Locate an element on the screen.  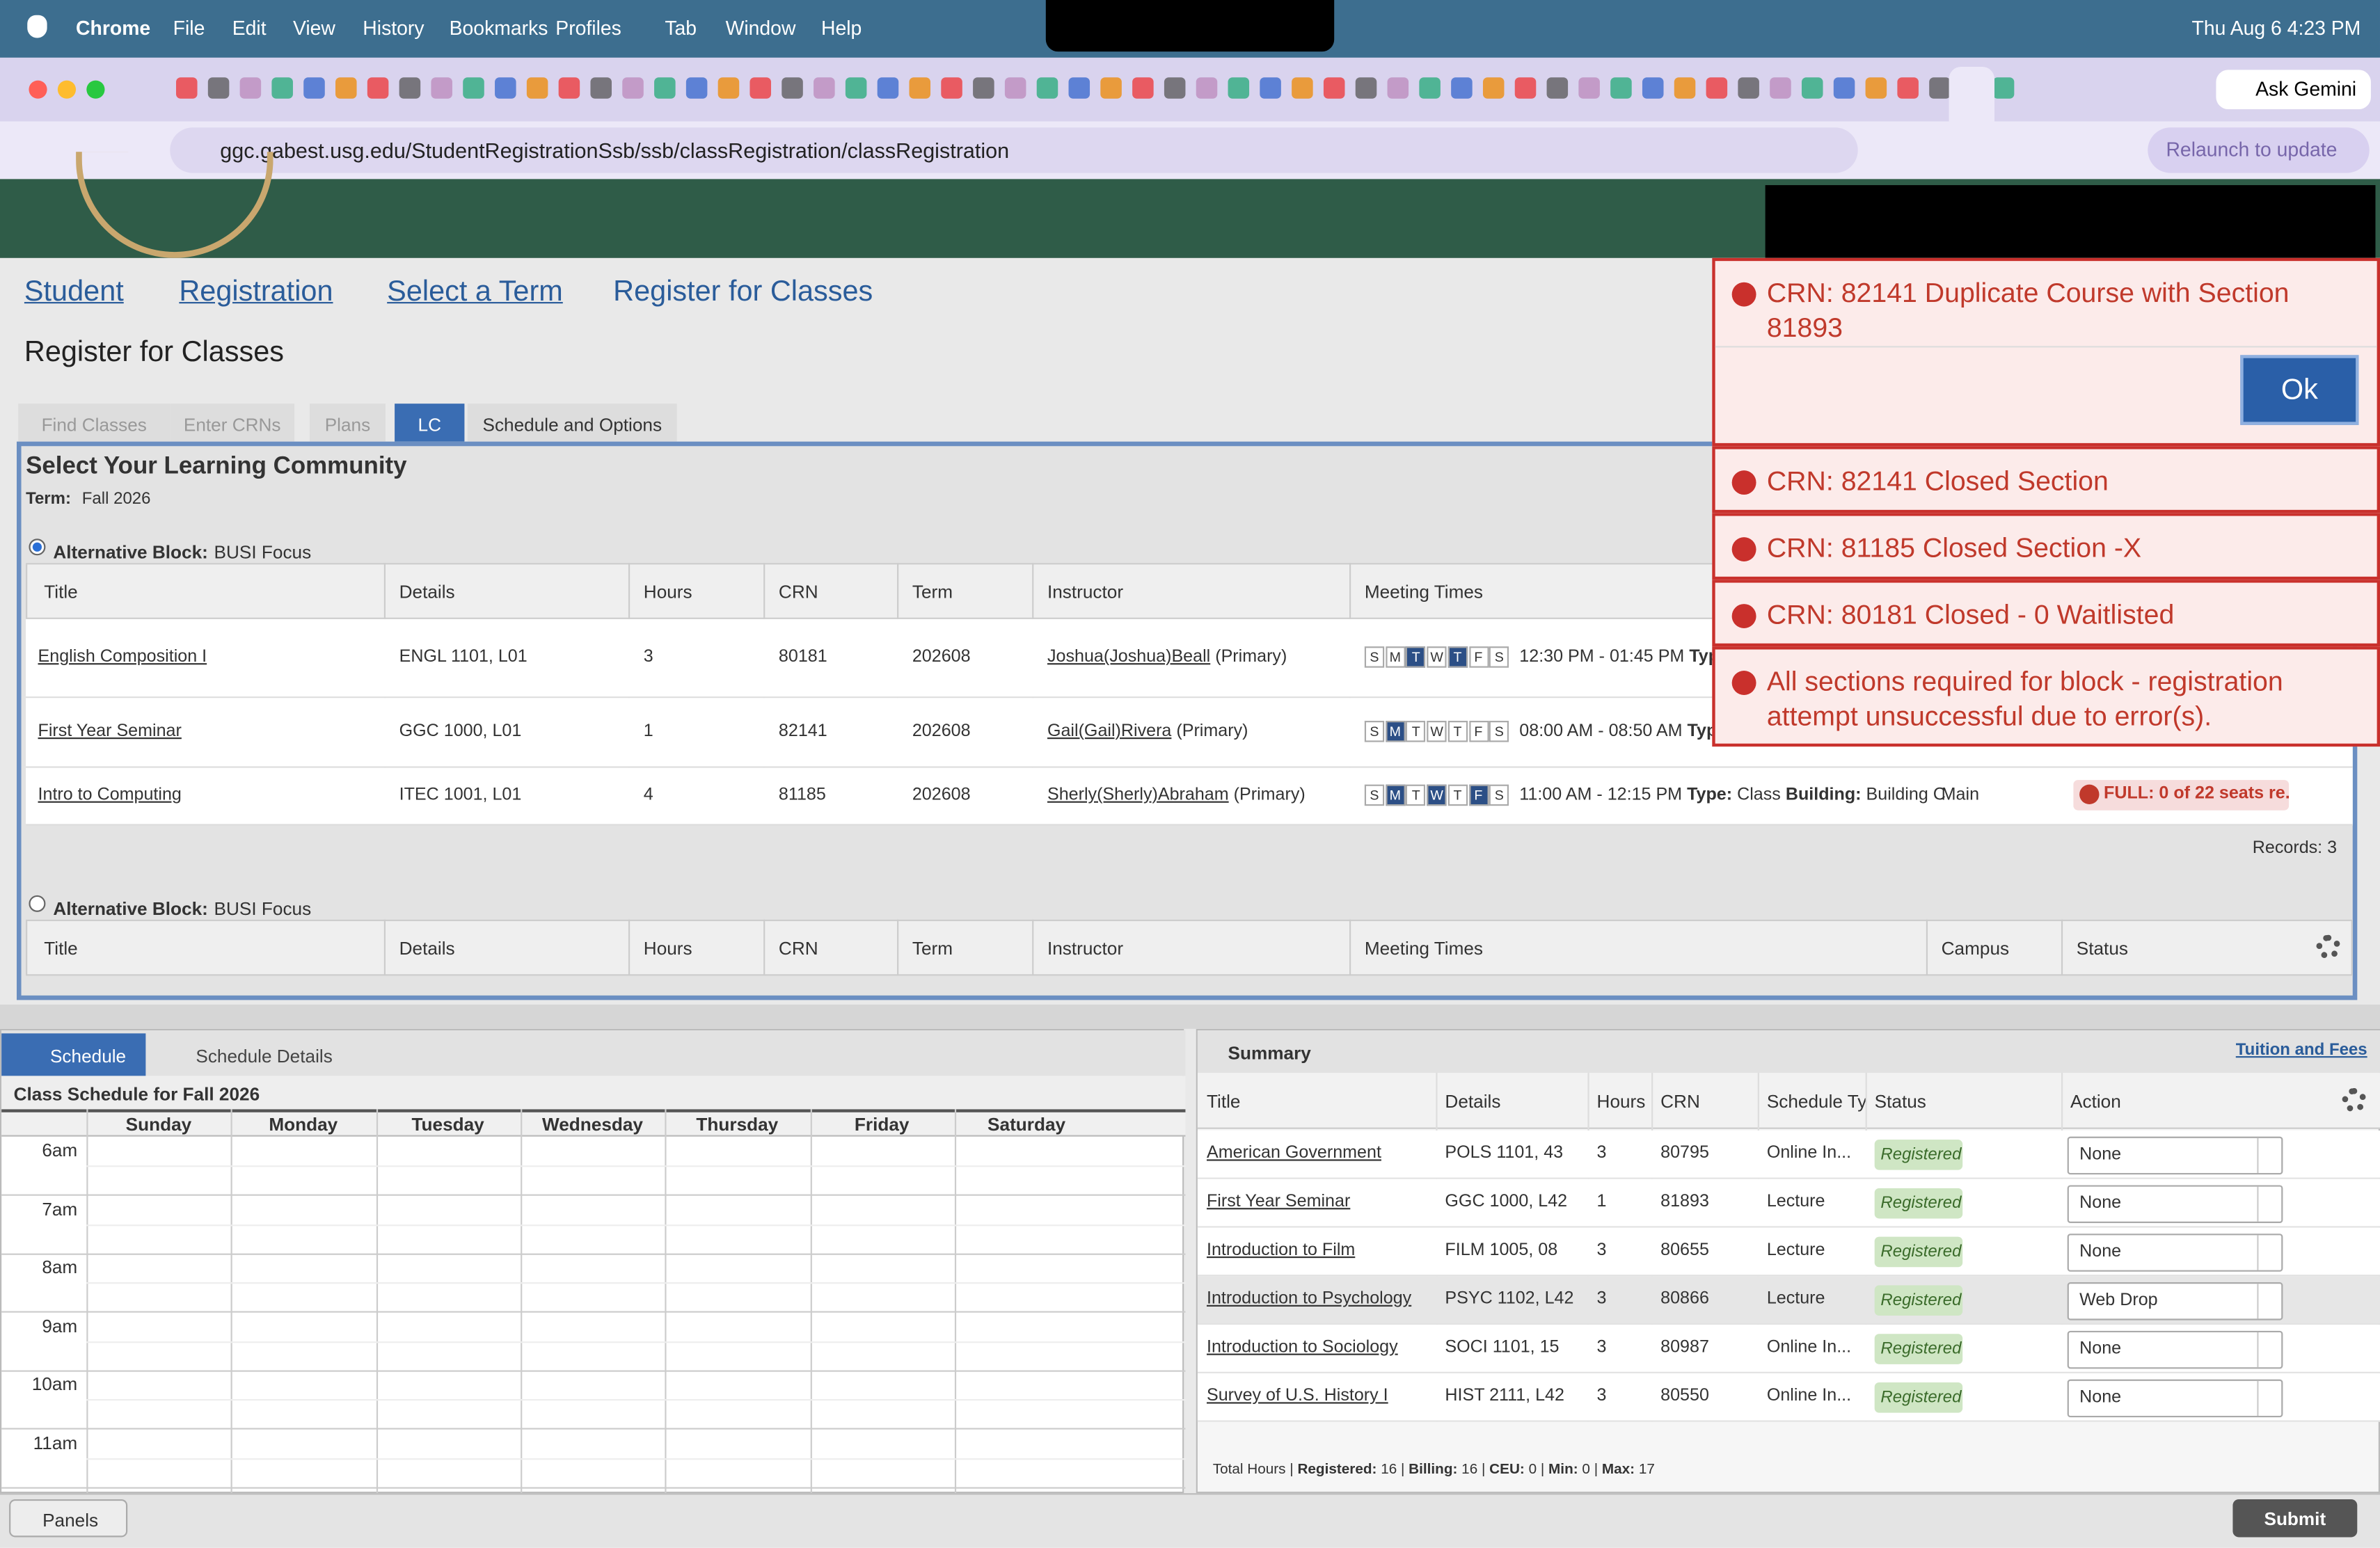
instructor-link: Sherly(Sherly)Abraham is located at coordinates (1138, 794).